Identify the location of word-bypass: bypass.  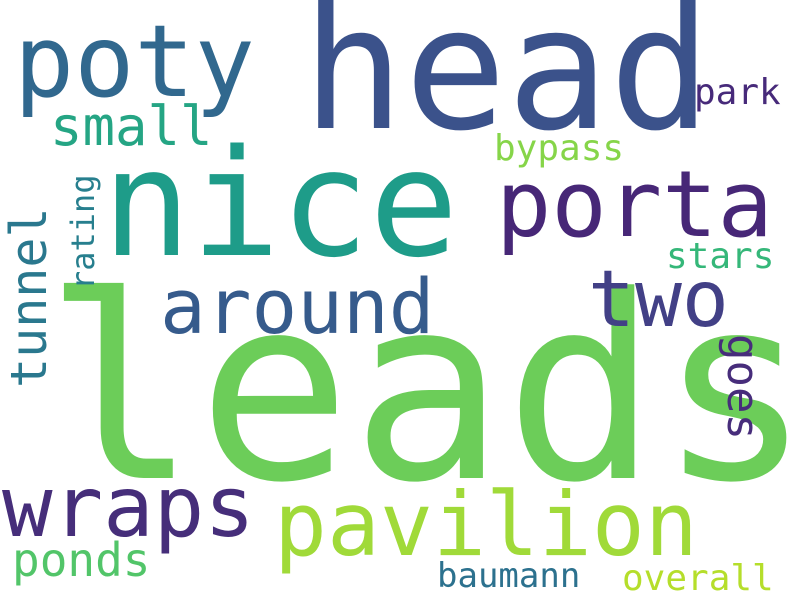
(559, 148).